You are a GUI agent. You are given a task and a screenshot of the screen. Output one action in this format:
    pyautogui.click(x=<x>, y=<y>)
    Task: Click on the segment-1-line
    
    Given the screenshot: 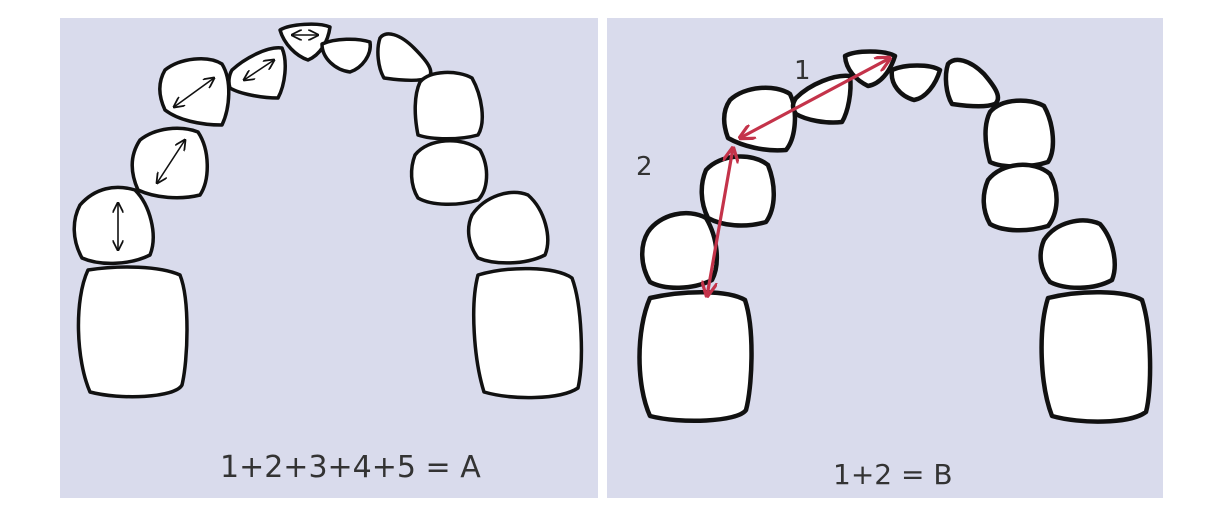 What is the action you would take?
    pyautogui.click(x=815, y=98)
    